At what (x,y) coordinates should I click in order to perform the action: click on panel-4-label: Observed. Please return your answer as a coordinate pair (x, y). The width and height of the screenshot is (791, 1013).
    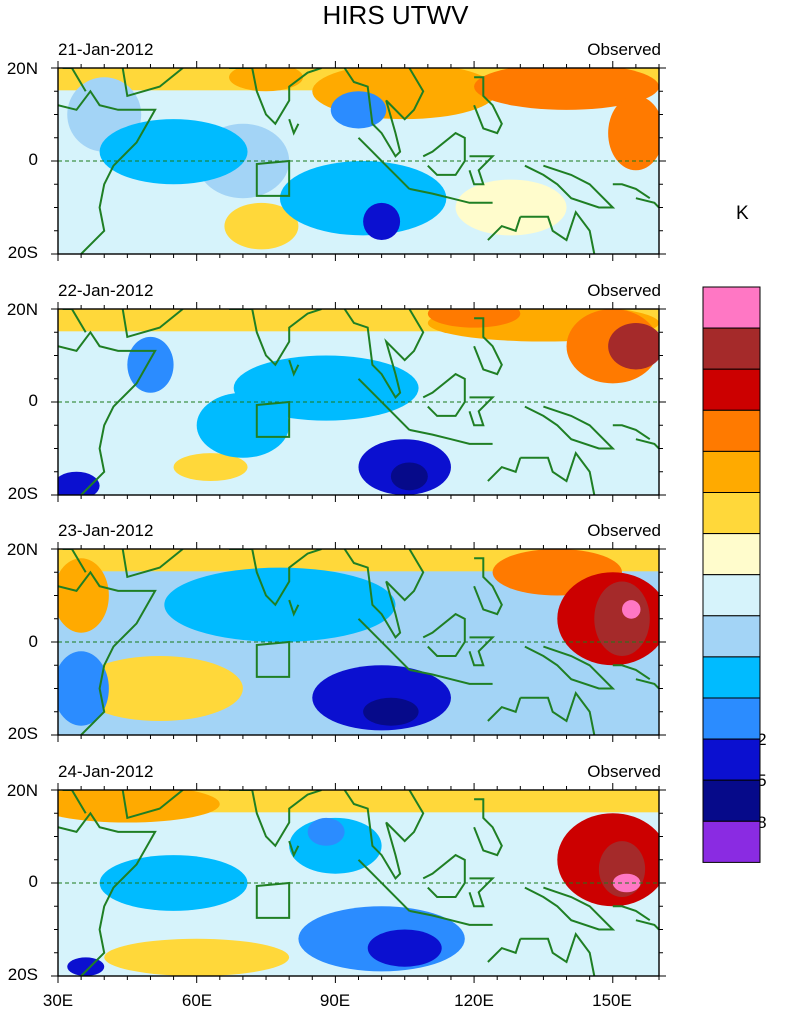
    Looking at the image, I should click on (624, 771).